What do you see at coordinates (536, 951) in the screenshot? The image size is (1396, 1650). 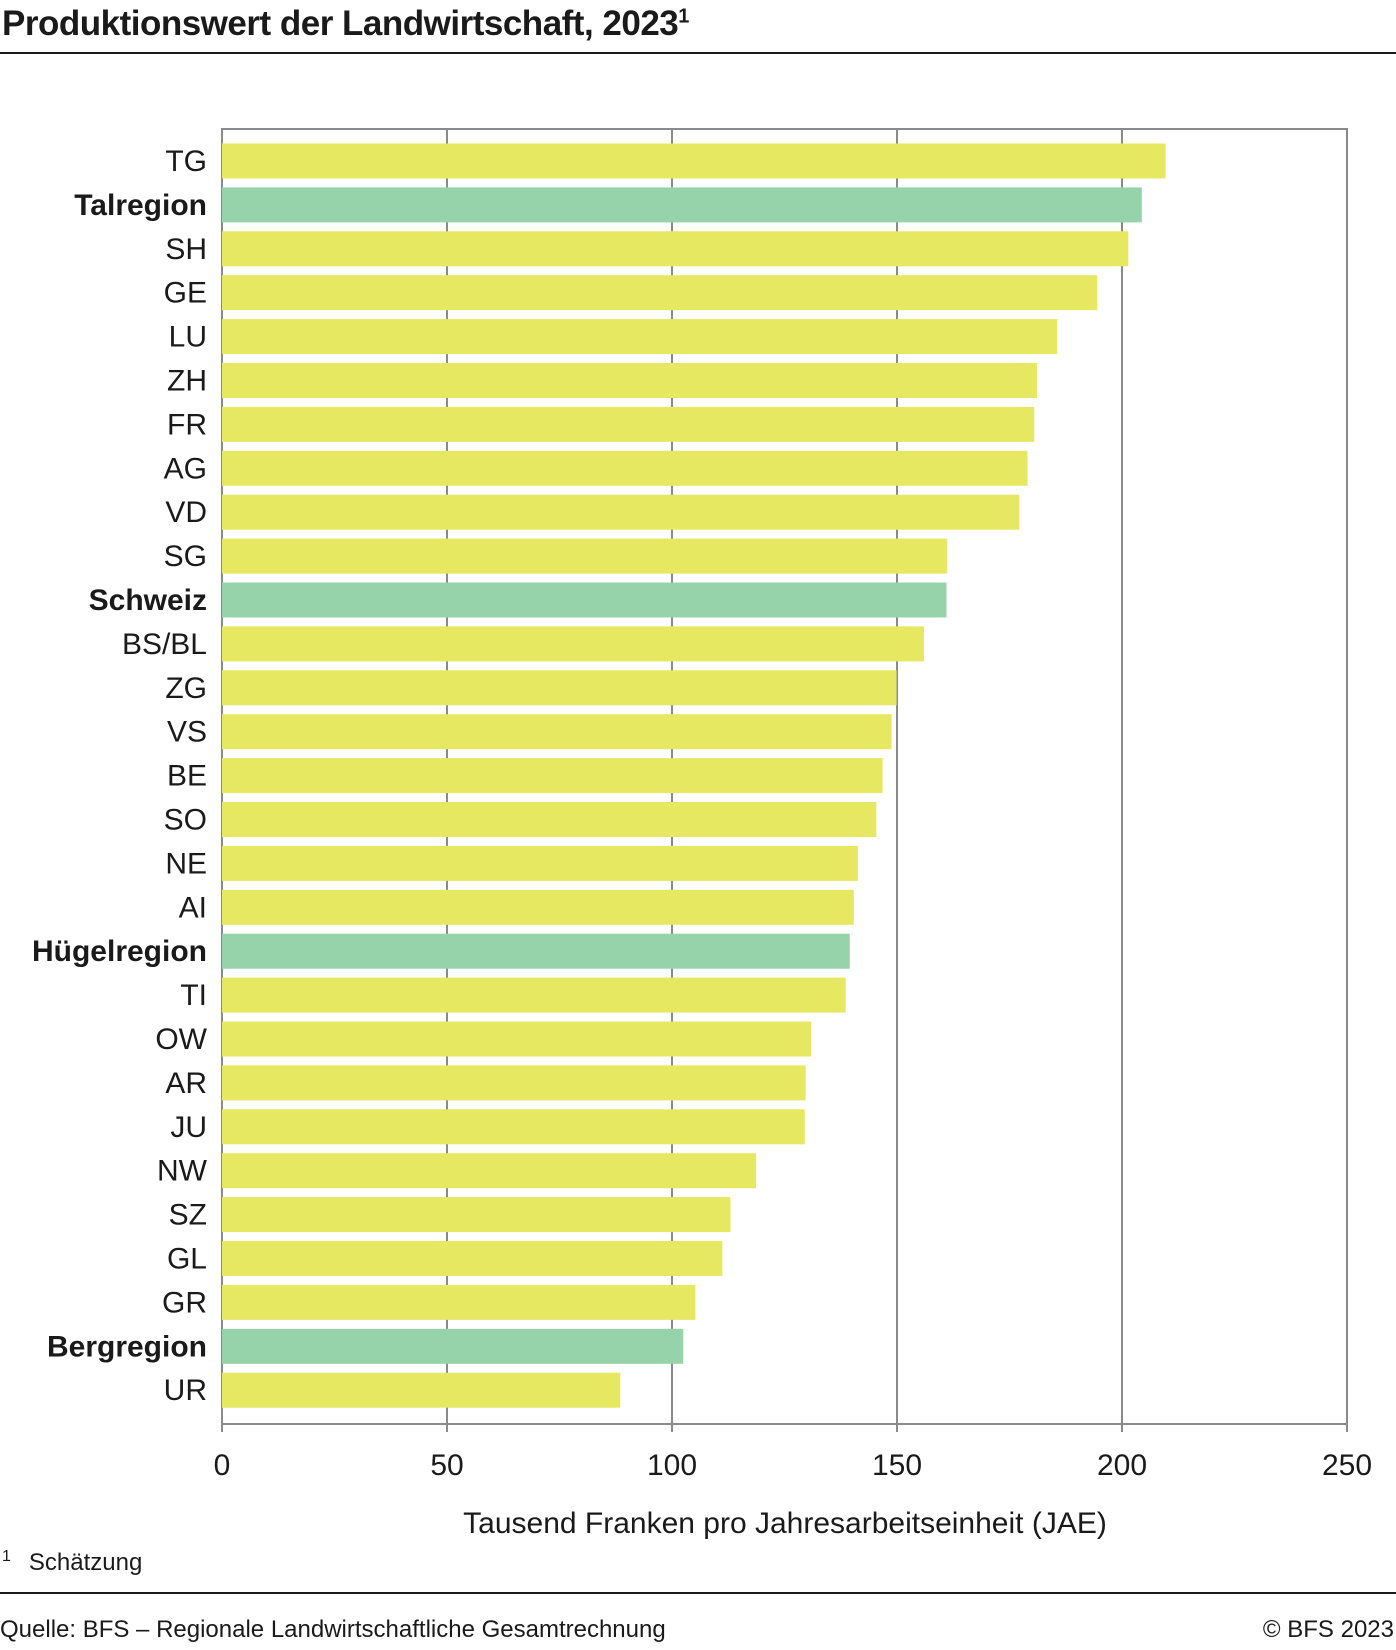 I see `bar-h-gelregion` at bounding box center [536, 951].